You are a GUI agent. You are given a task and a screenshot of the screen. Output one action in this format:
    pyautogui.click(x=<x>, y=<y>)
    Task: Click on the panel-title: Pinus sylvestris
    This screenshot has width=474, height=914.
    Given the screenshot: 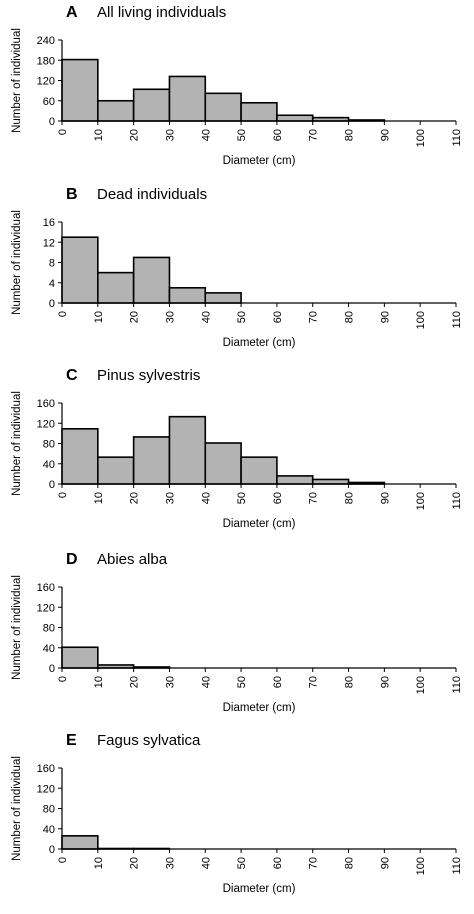 What is the action you would take?
    pyautogui.click(x=148, y=375)
    